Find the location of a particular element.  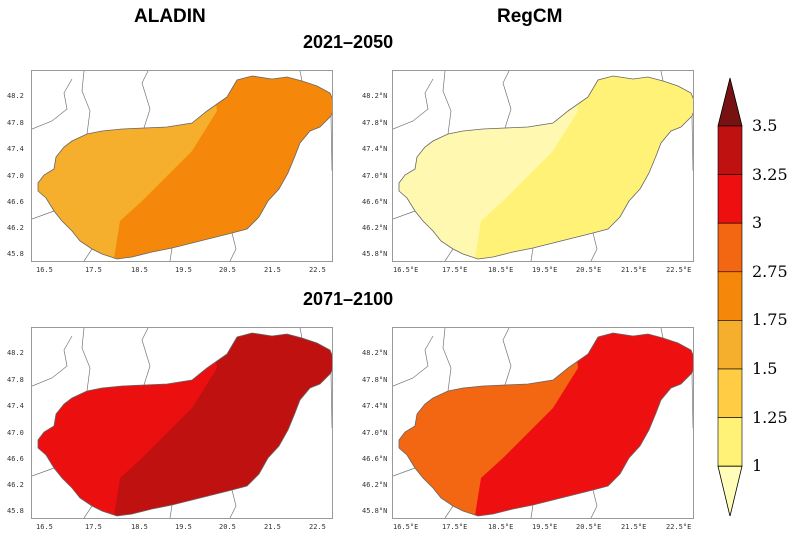

y-tick-label: 47.4 is located at coordinates (15, 149).